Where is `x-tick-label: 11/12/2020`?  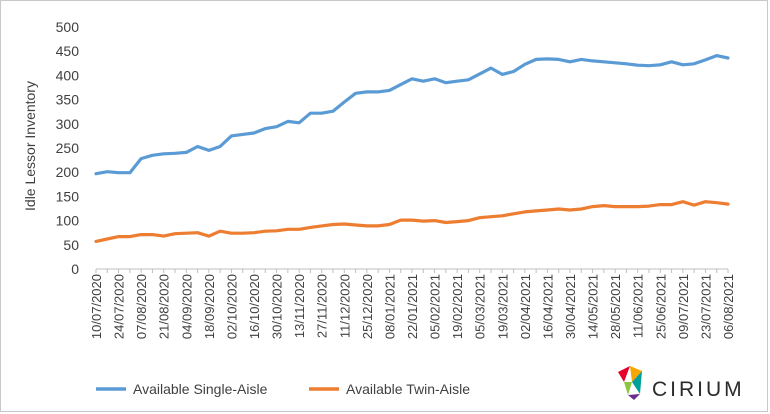
x-tick-label: 11/12/2020 is located at coordinates (344, 306).